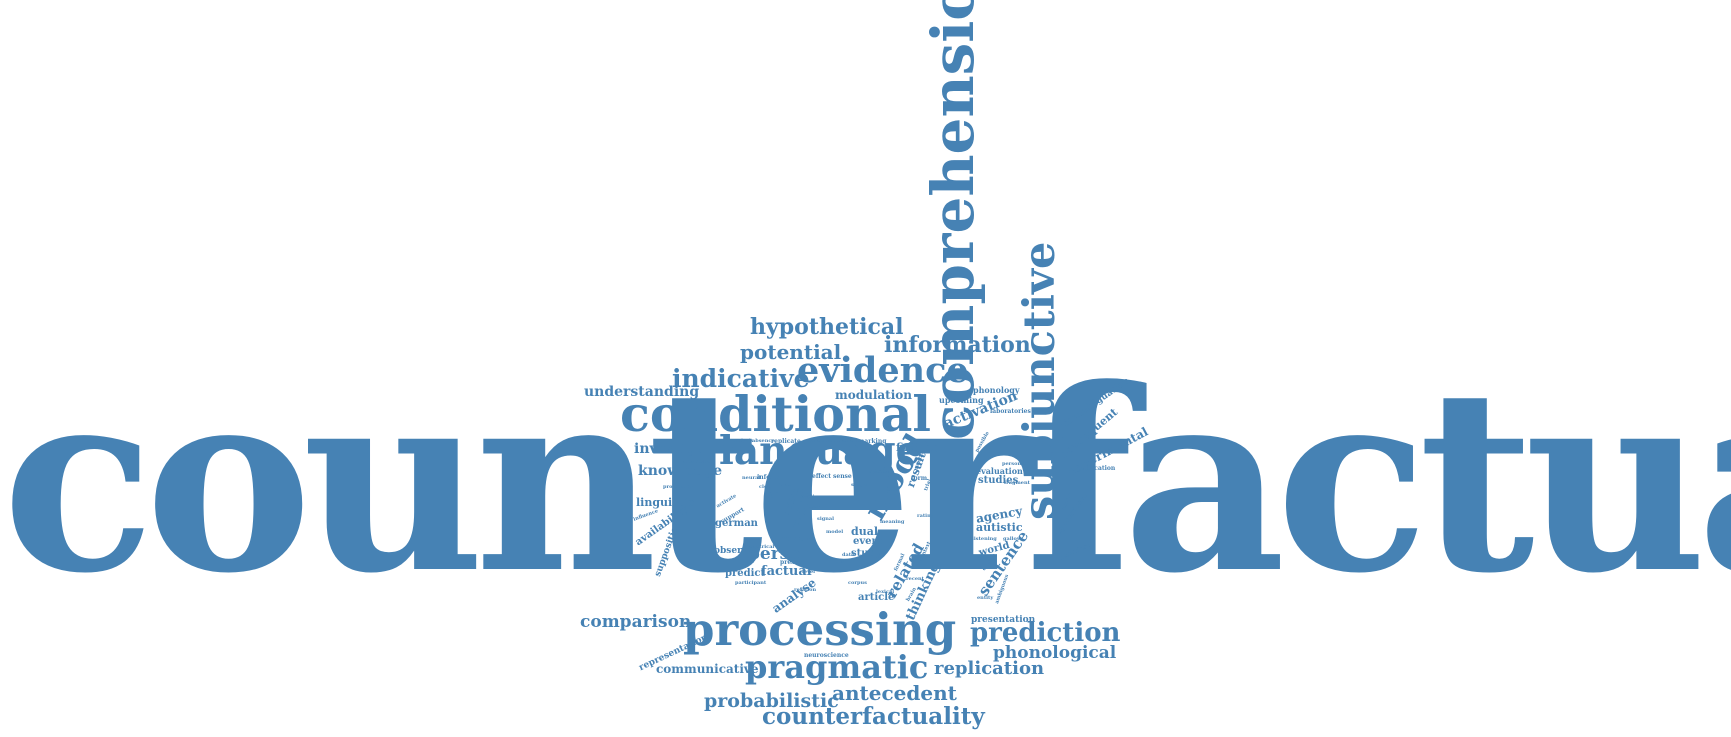 The width and height of the screenshot is (1731, 737). What do you see at coordinates (1055, 653) in the screenshot?
I see `cloud-word: phonological` at bounding box center [1055, 653].